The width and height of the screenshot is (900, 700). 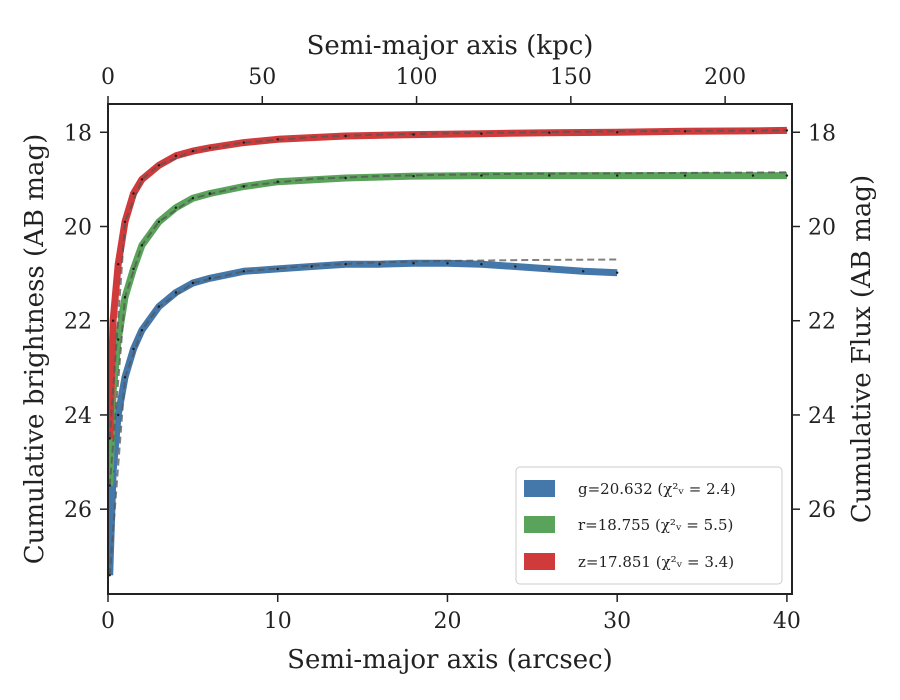 What do you see at coordinates (539, 524) in the screenshot?
I see `legend-swatch-r` at bounding box center [539, 524].